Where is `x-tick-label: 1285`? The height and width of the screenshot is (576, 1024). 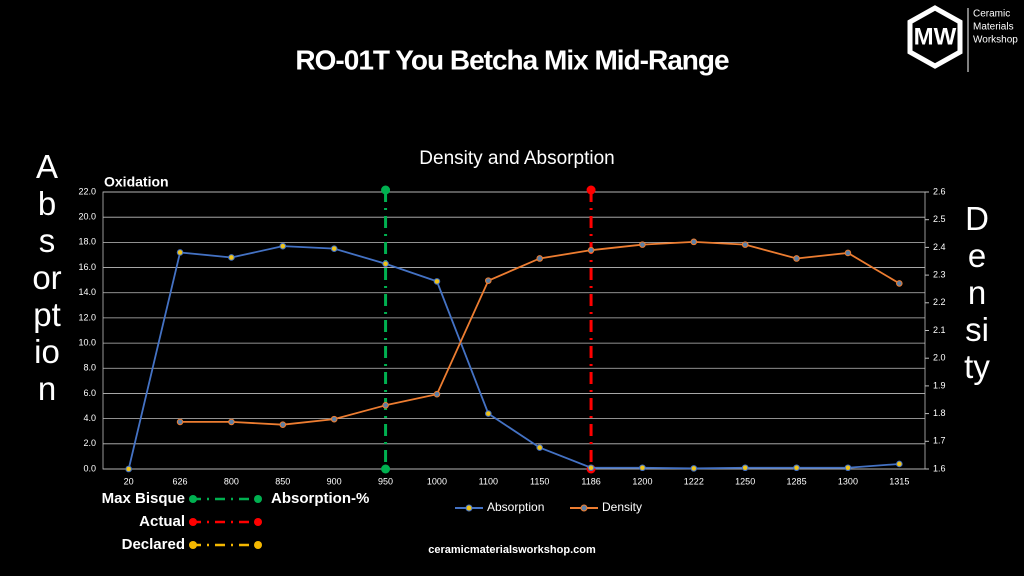 x-tick-label: 1285 is located at coordinates (797, 481).